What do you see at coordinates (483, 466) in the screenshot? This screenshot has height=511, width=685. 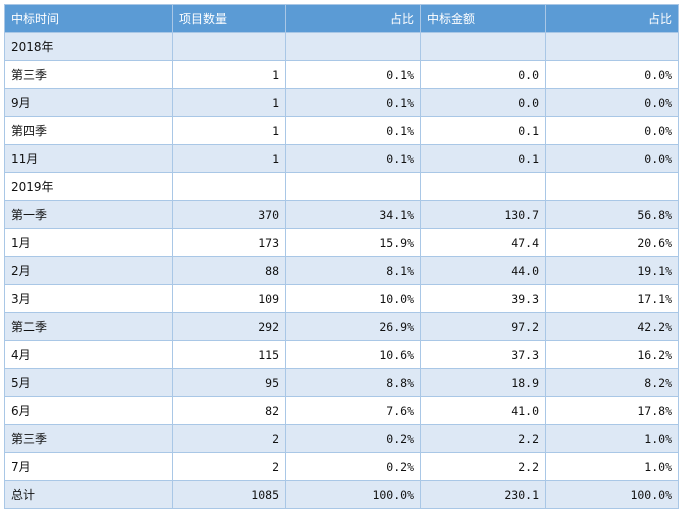 I see `cell-bid-amount: 2.2` at bounding box center [483, 466].